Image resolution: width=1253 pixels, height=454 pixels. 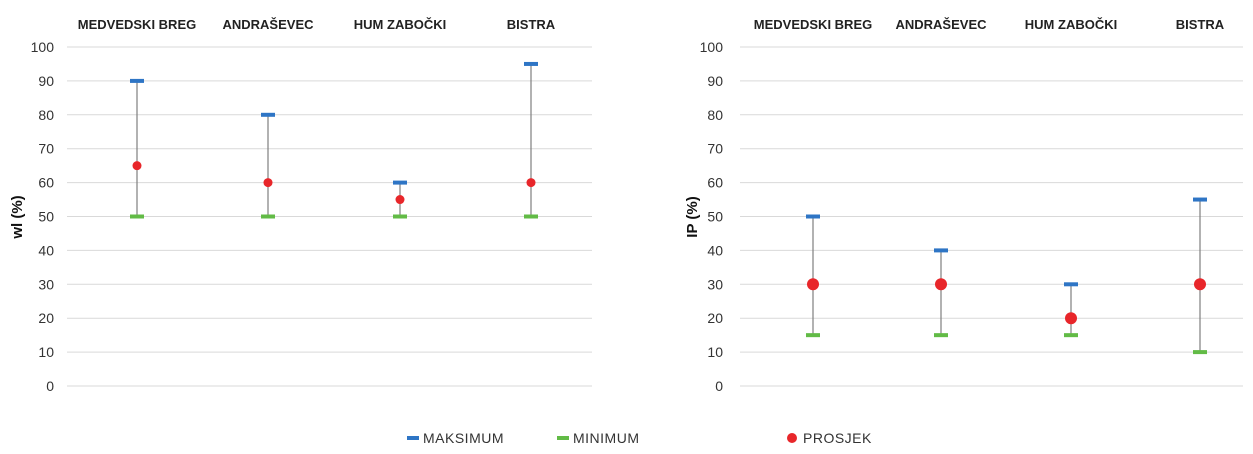 What do you see at coordinates (606, 438) in the screenshot?
I see `legend-label: MINIMUM` at bounding box center [606, 438].